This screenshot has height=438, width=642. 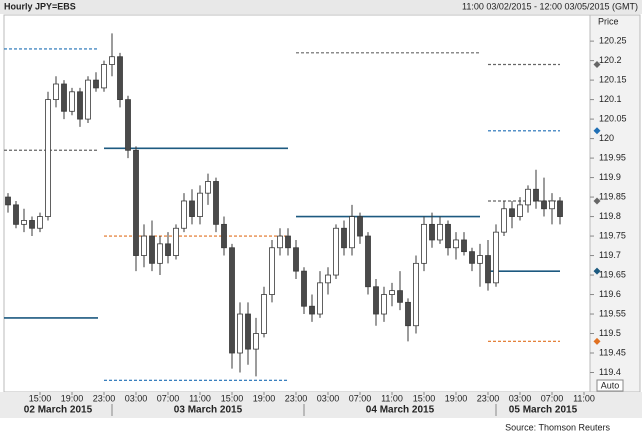 What do you see at coordinates (610, 216) in the screenshot?
I see `y-tick-label: 119.8` at bounding box center [610, 216].